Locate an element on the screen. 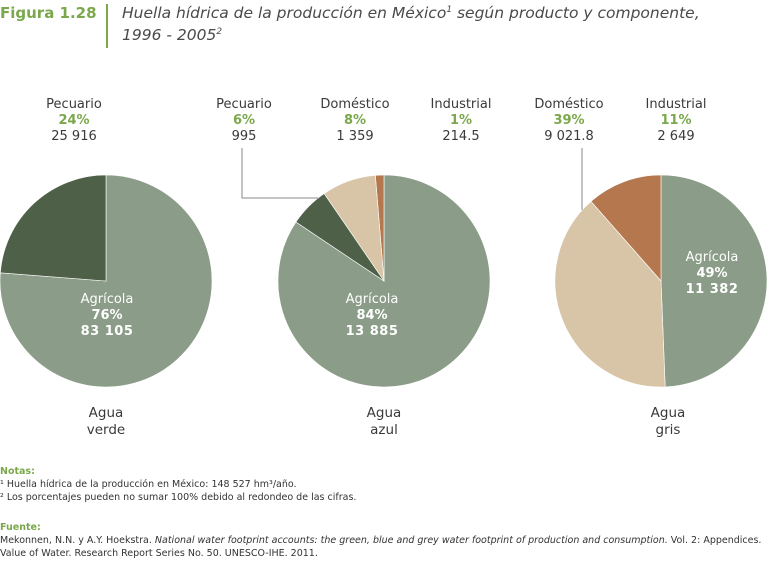 The width and height of the screenshot is (768, 571). pie3-label-industrial-name: Industrial is located at coordinates (676, 104).